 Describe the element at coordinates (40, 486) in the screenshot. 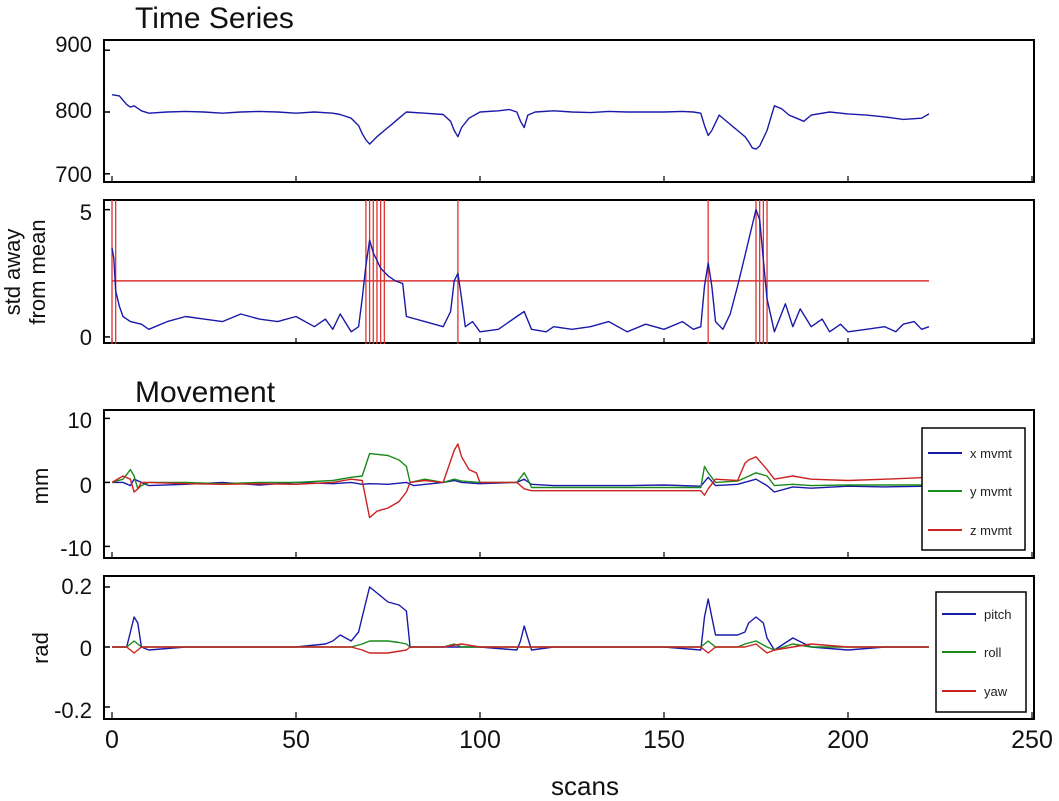

I see `ylabel-mm: mm` at that location.